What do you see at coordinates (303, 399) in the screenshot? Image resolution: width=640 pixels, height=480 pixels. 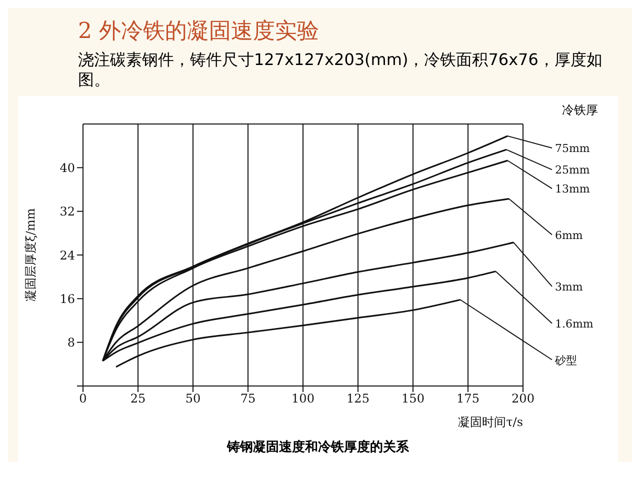 I see `x-tick-label: 100` at bounding box center [303, 399].